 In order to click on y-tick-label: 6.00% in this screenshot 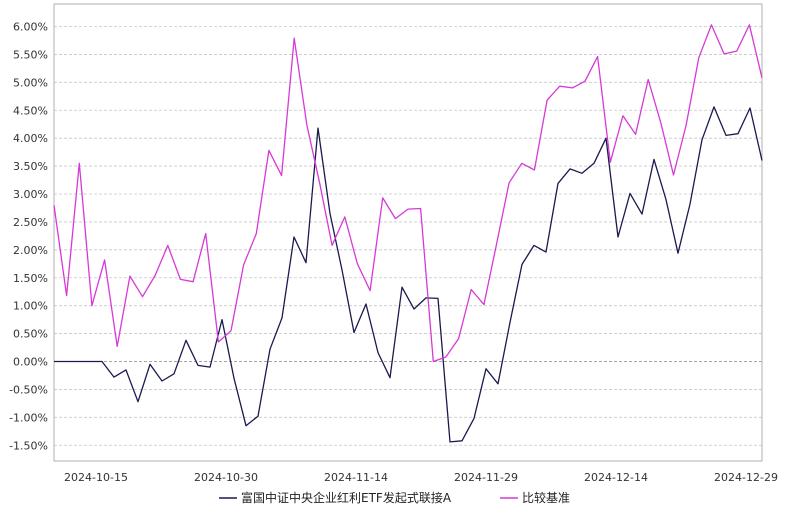, I will do `click(30, 27)`.